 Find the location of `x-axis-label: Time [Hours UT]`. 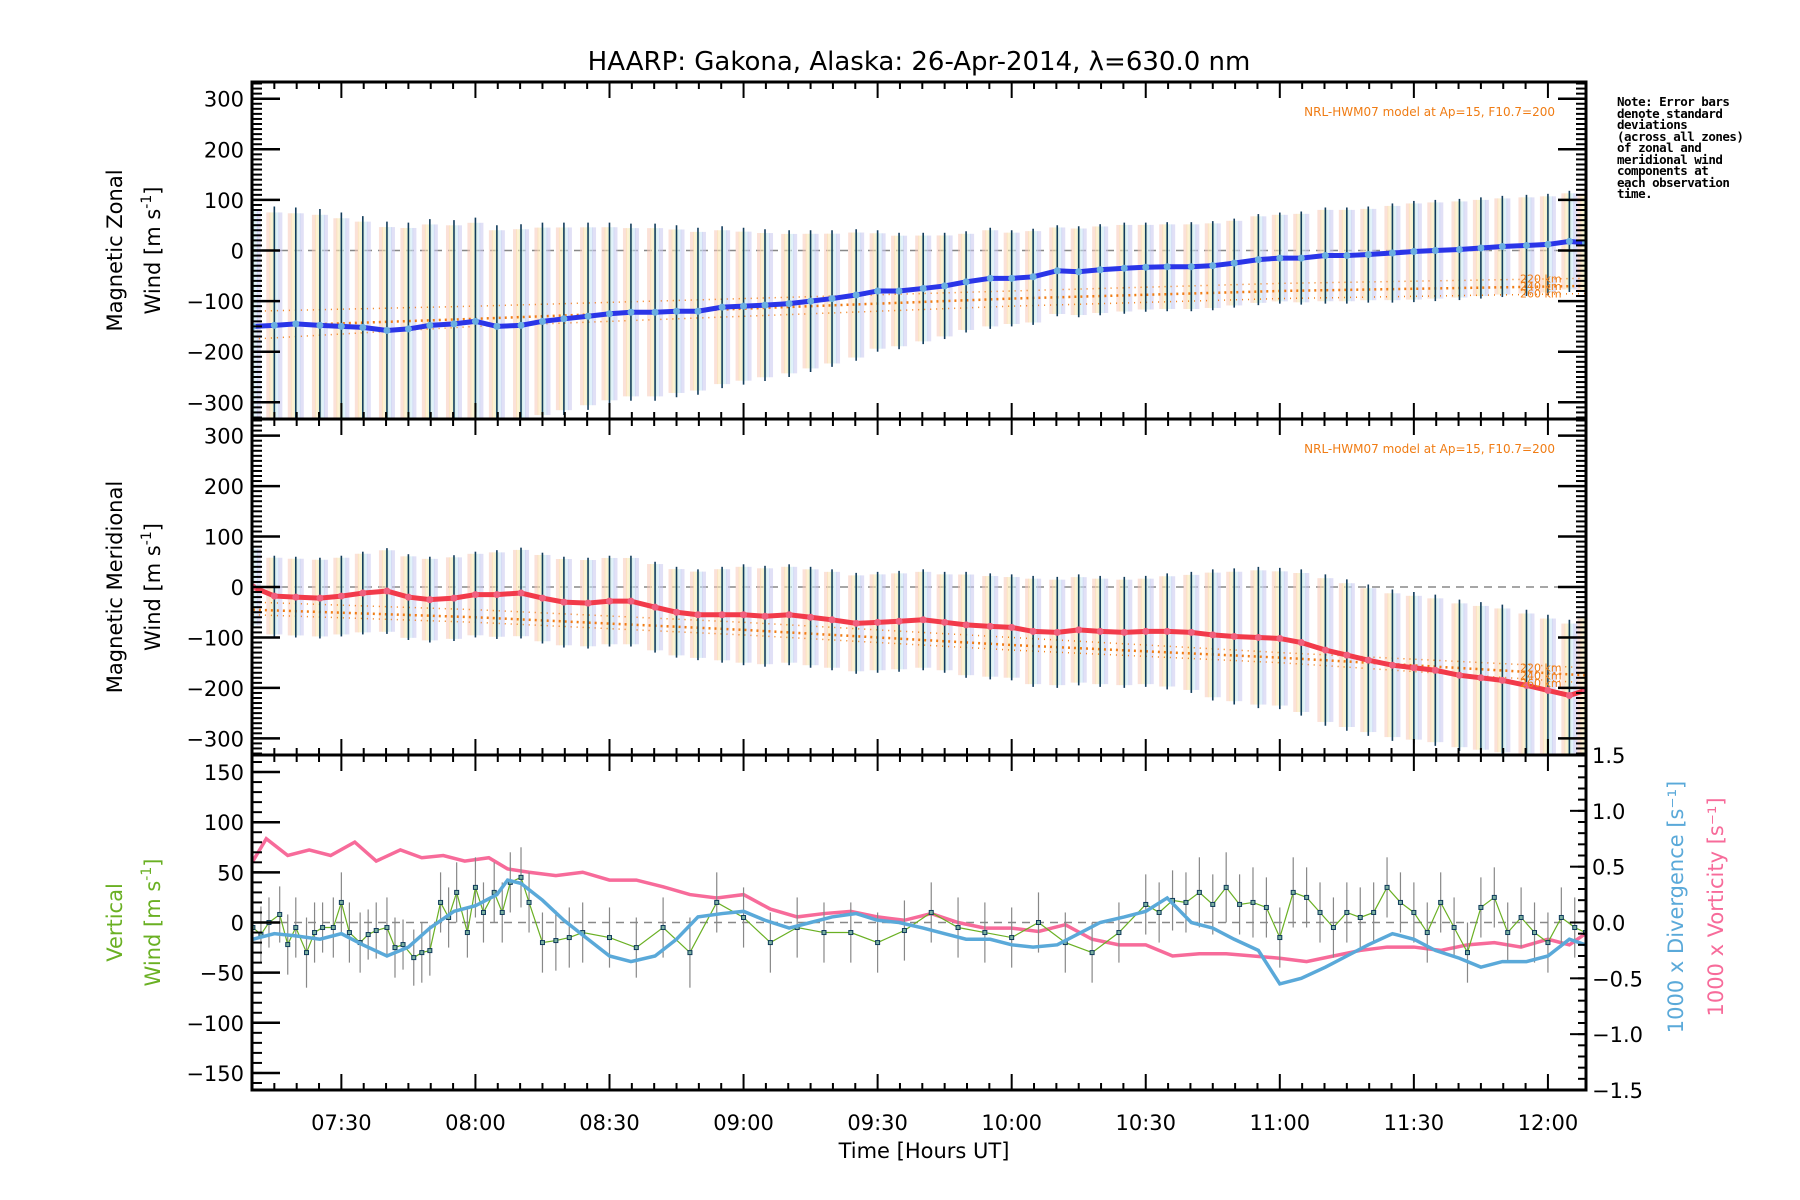

x-axis-label: Time [Hours UT] is located at coordinates (924, 1151).